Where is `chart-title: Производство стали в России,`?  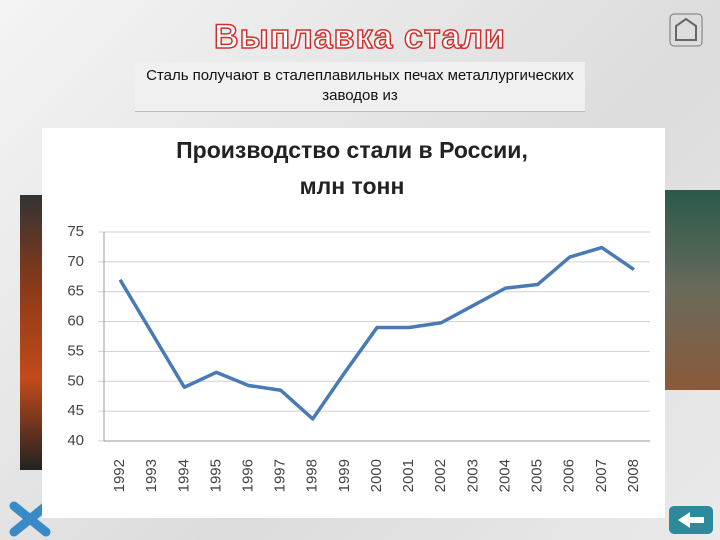 chart-title: Производство стали в России, is located at coordinates (352, 150).